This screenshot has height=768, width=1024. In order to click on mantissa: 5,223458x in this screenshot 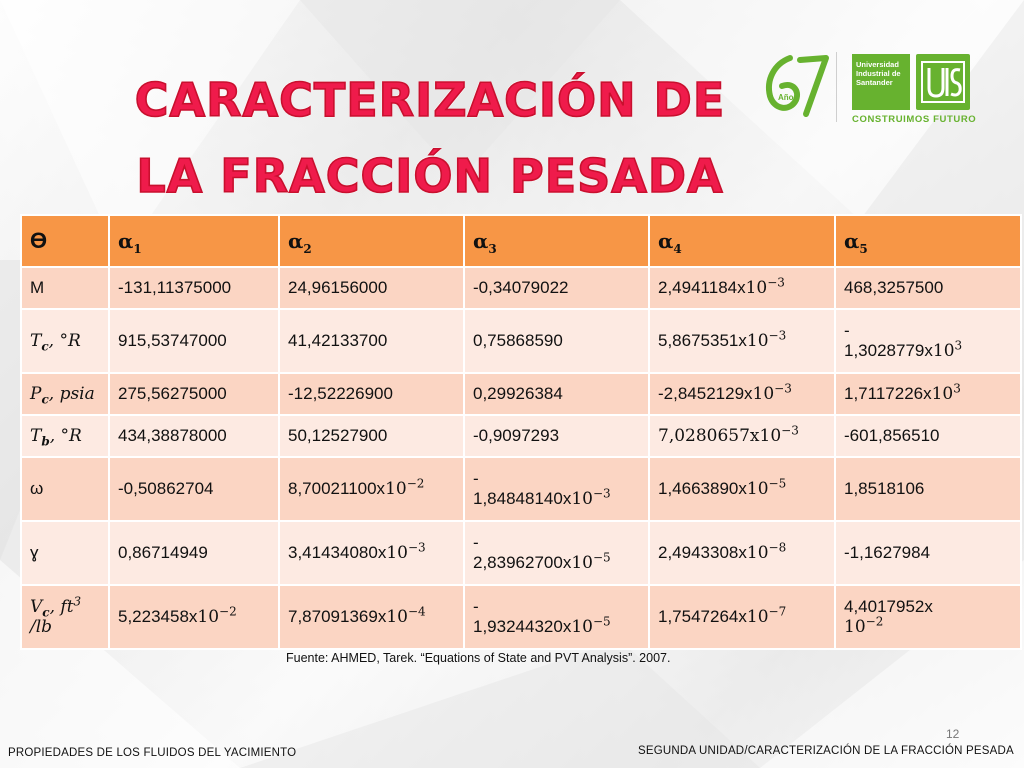, I will do `click(158, 616)`.